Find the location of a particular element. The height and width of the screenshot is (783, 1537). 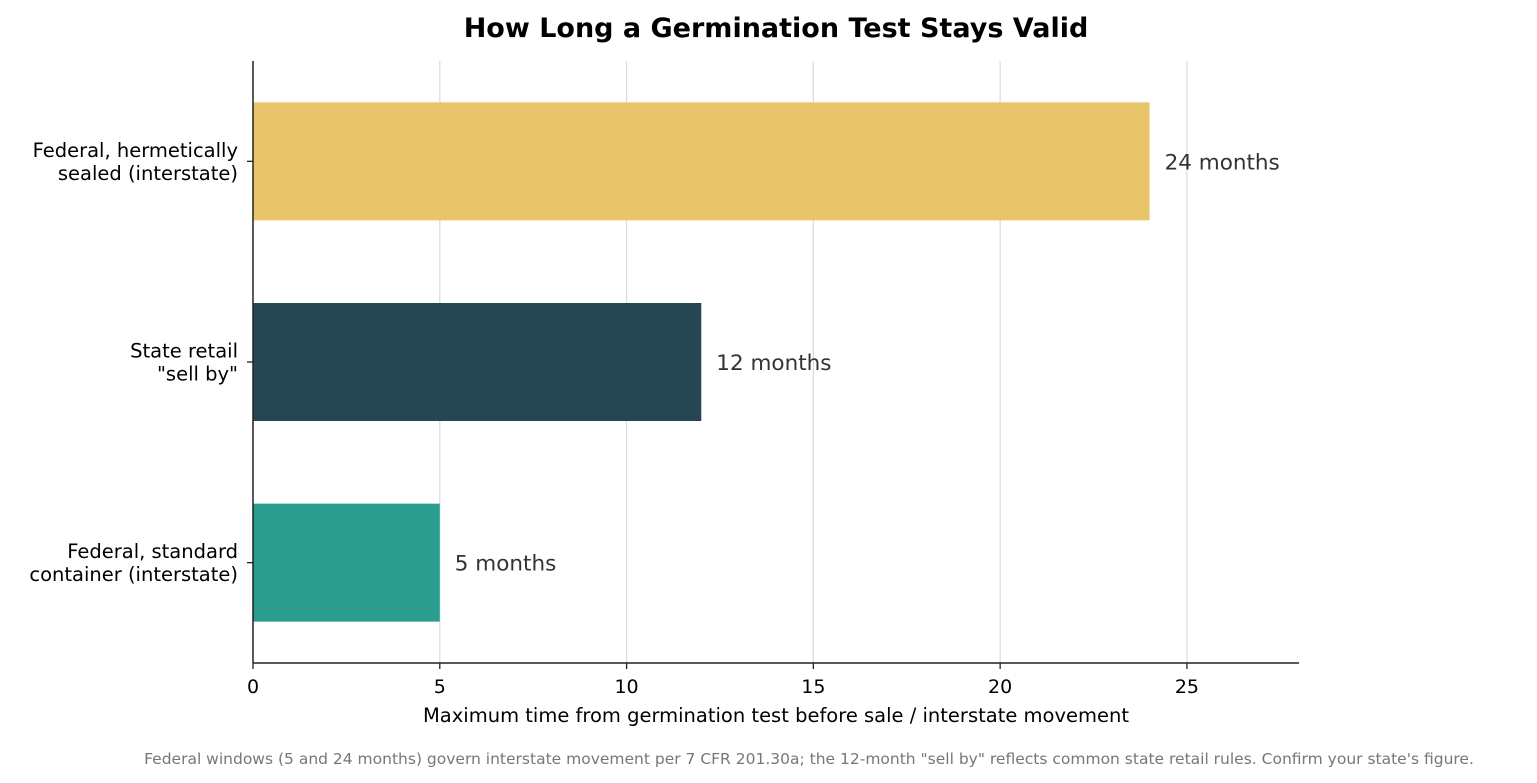

y-tick-label-line: Federal, standard is located at coordinates (152, 551).